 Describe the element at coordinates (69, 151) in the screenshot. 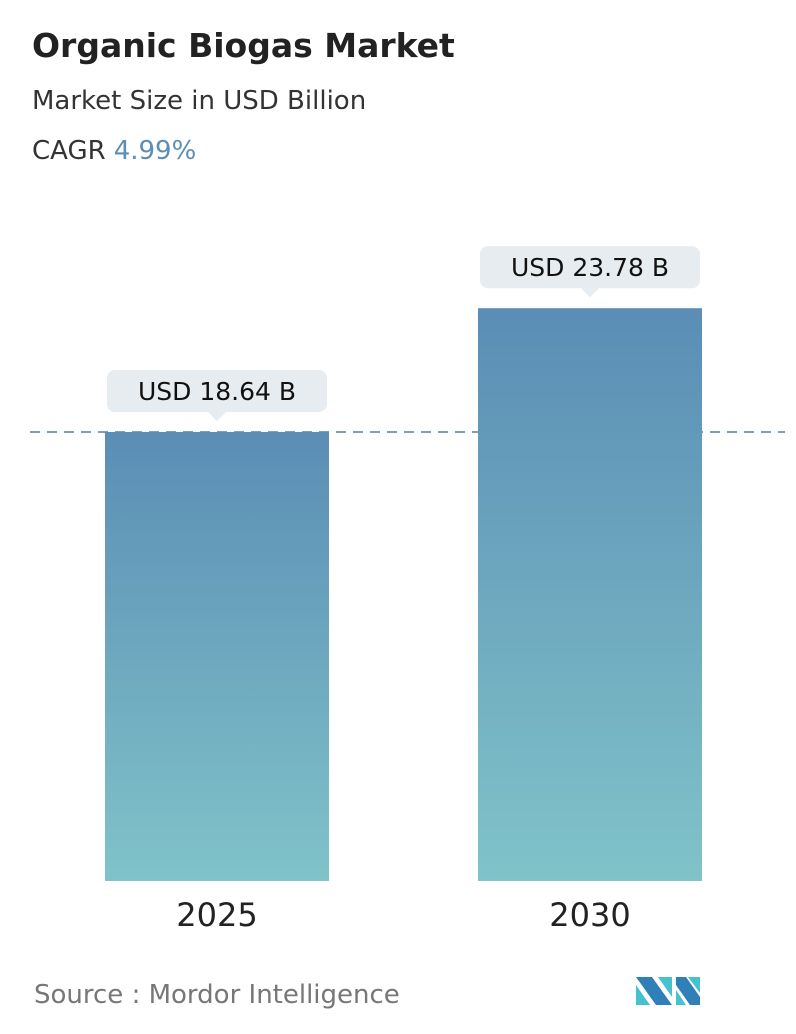

I see `cagr-label: CAGR` at that location.